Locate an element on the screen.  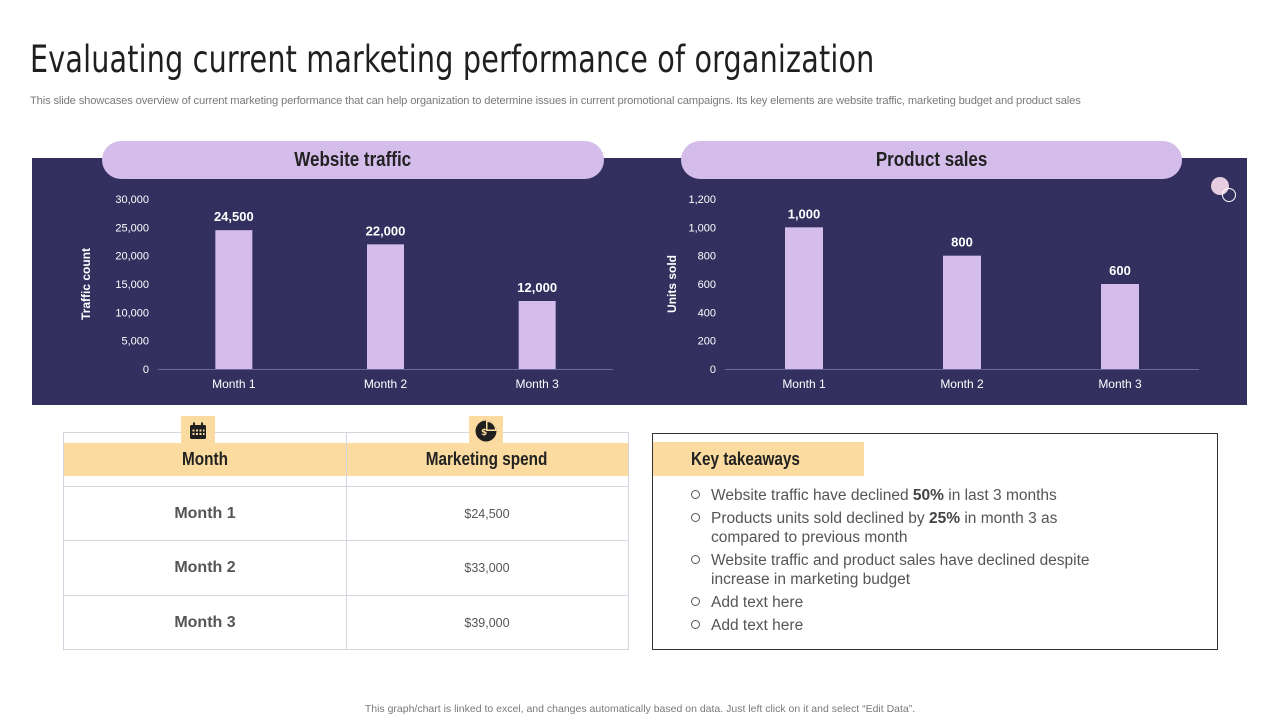
website-traffic-header: Website traffic is located at coordinates (353, 160).